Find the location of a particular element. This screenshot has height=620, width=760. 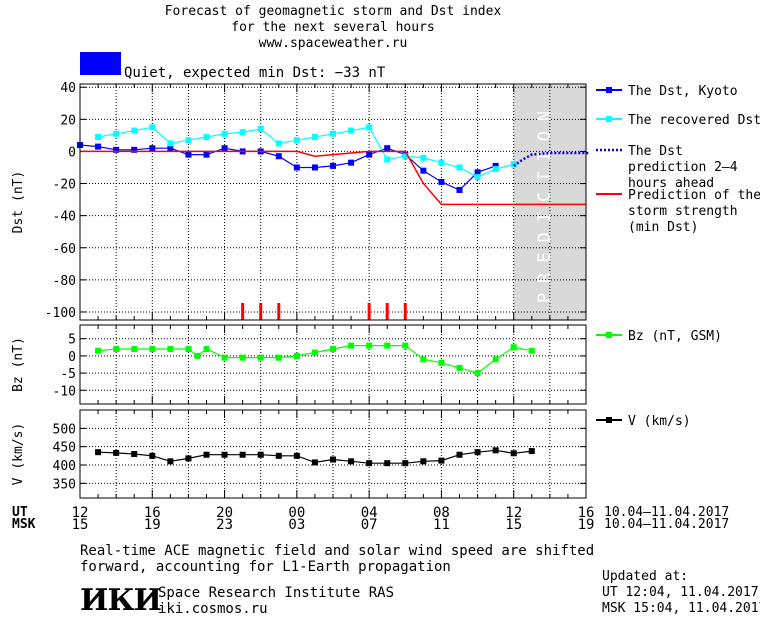

y-tick-label: 5 is located at coordinates (72, 340).